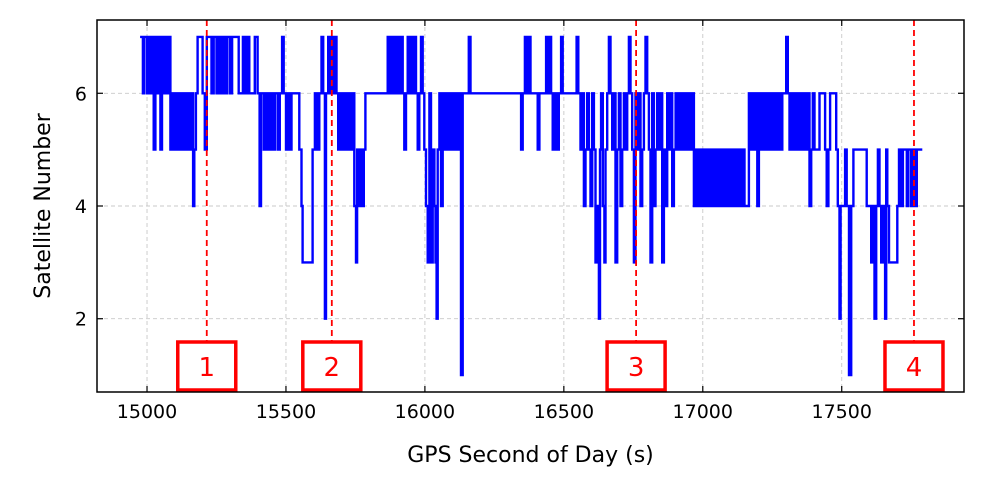  Describe the element at coordinates (81, 320) in the screenshot. I see `y-tick-label: 2` at that location.